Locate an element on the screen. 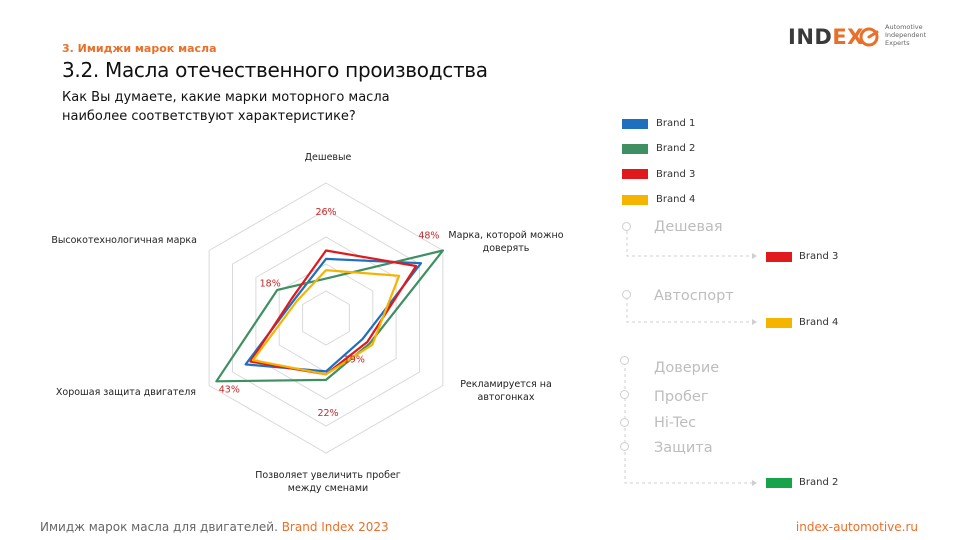 This screenshot has width=960, height=540. summary-result: Brand 4 is located at coordinates (802, 322).